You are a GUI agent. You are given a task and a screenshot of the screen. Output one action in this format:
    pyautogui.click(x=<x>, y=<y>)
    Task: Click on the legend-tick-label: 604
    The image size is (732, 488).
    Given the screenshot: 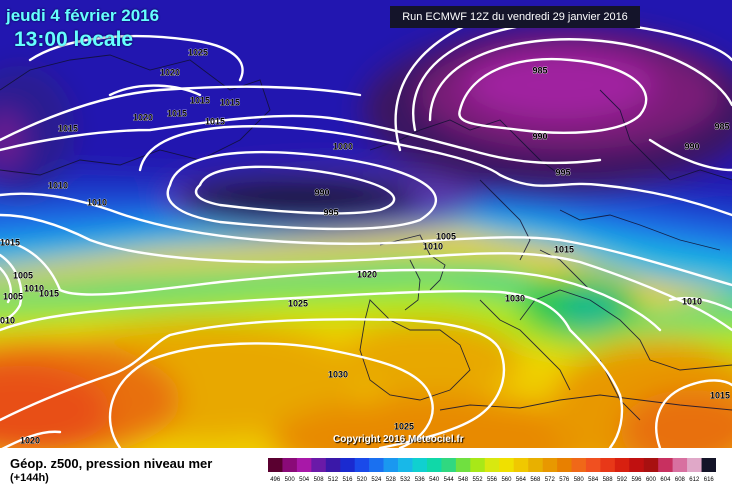 What is the action you would take?
    pyautogui.click(x=665, y=480)
    